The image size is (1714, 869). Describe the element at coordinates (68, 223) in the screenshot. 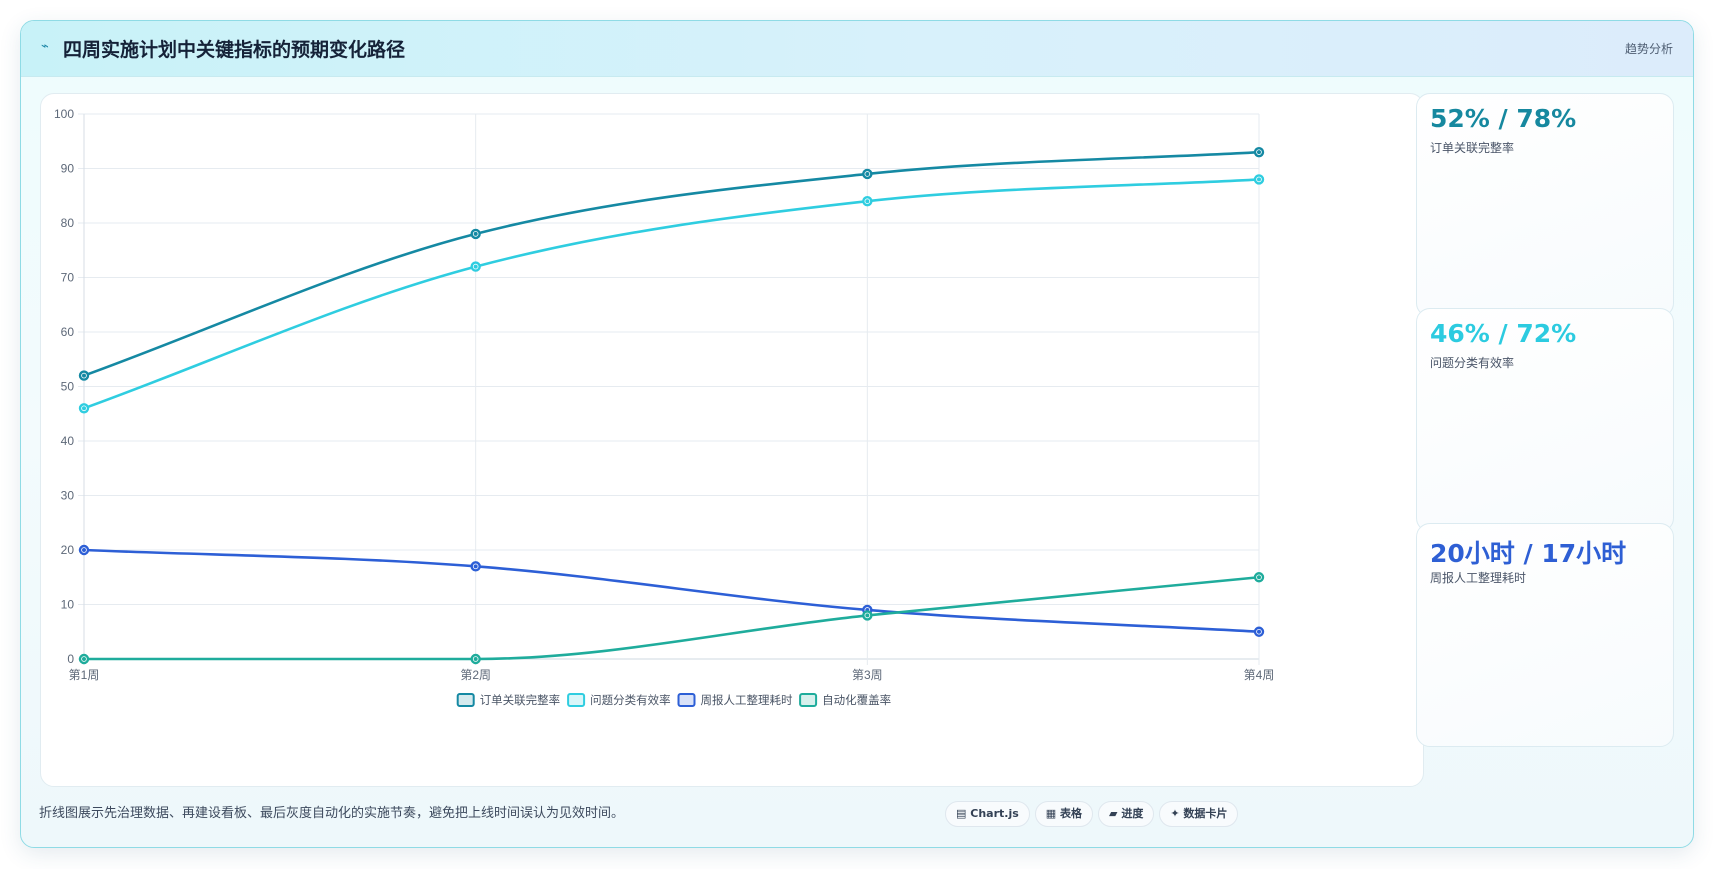

I see `y-tick-label: 80` at that location.